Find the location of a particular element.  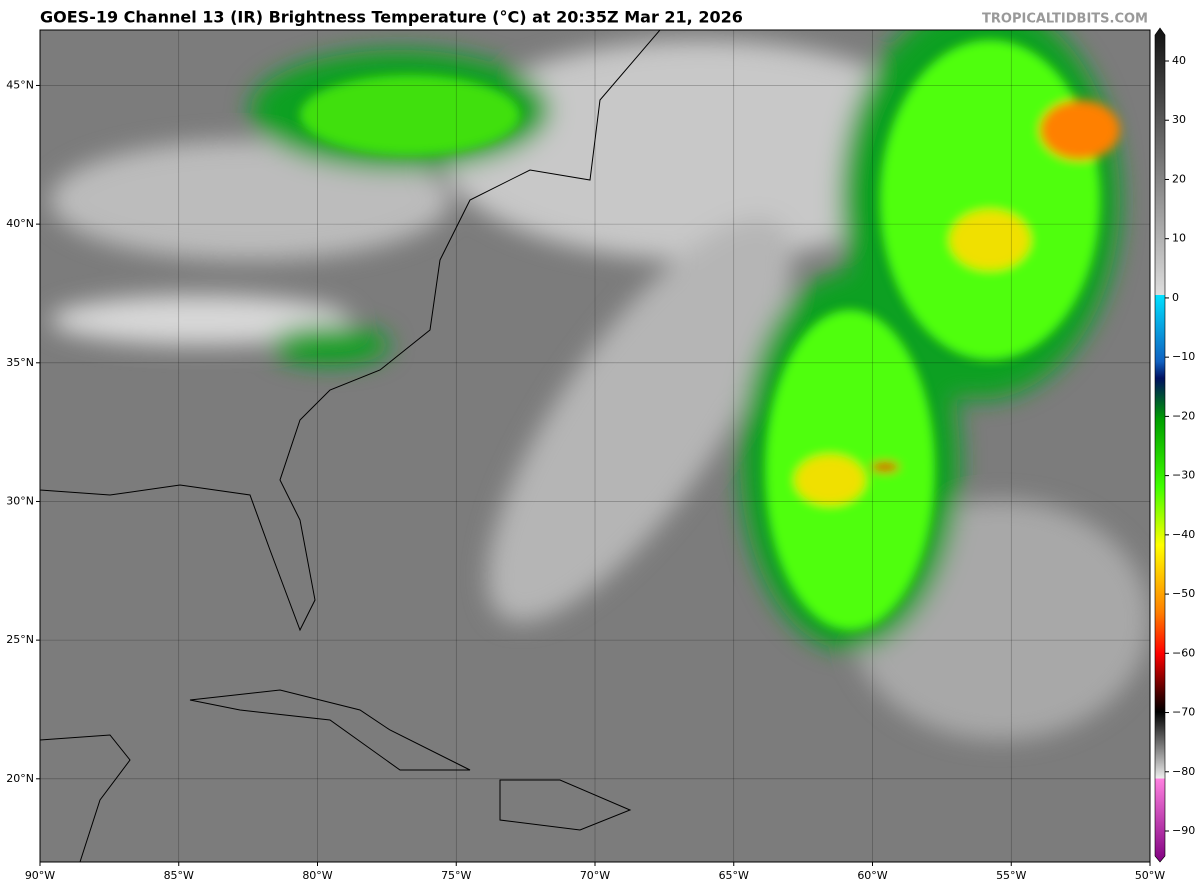

colorbar-tick-label: −10 is located at coordinates (1183, 356).